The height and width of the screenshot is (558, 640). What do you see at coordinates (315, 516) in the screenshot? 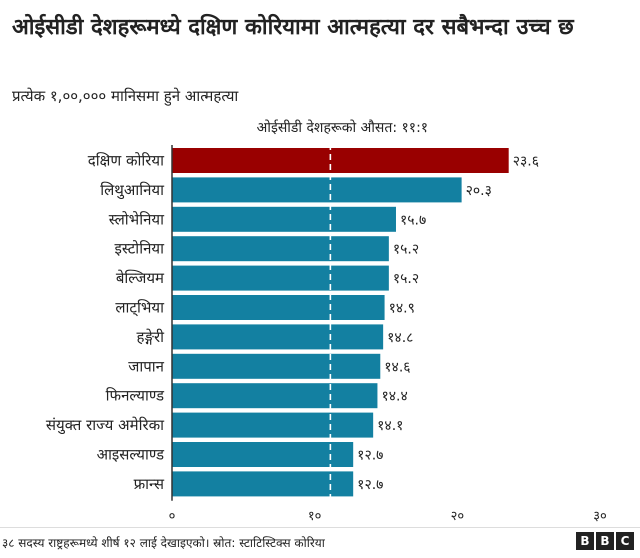
I see `x-tick-label: १०` at bounding box center [315, 516].